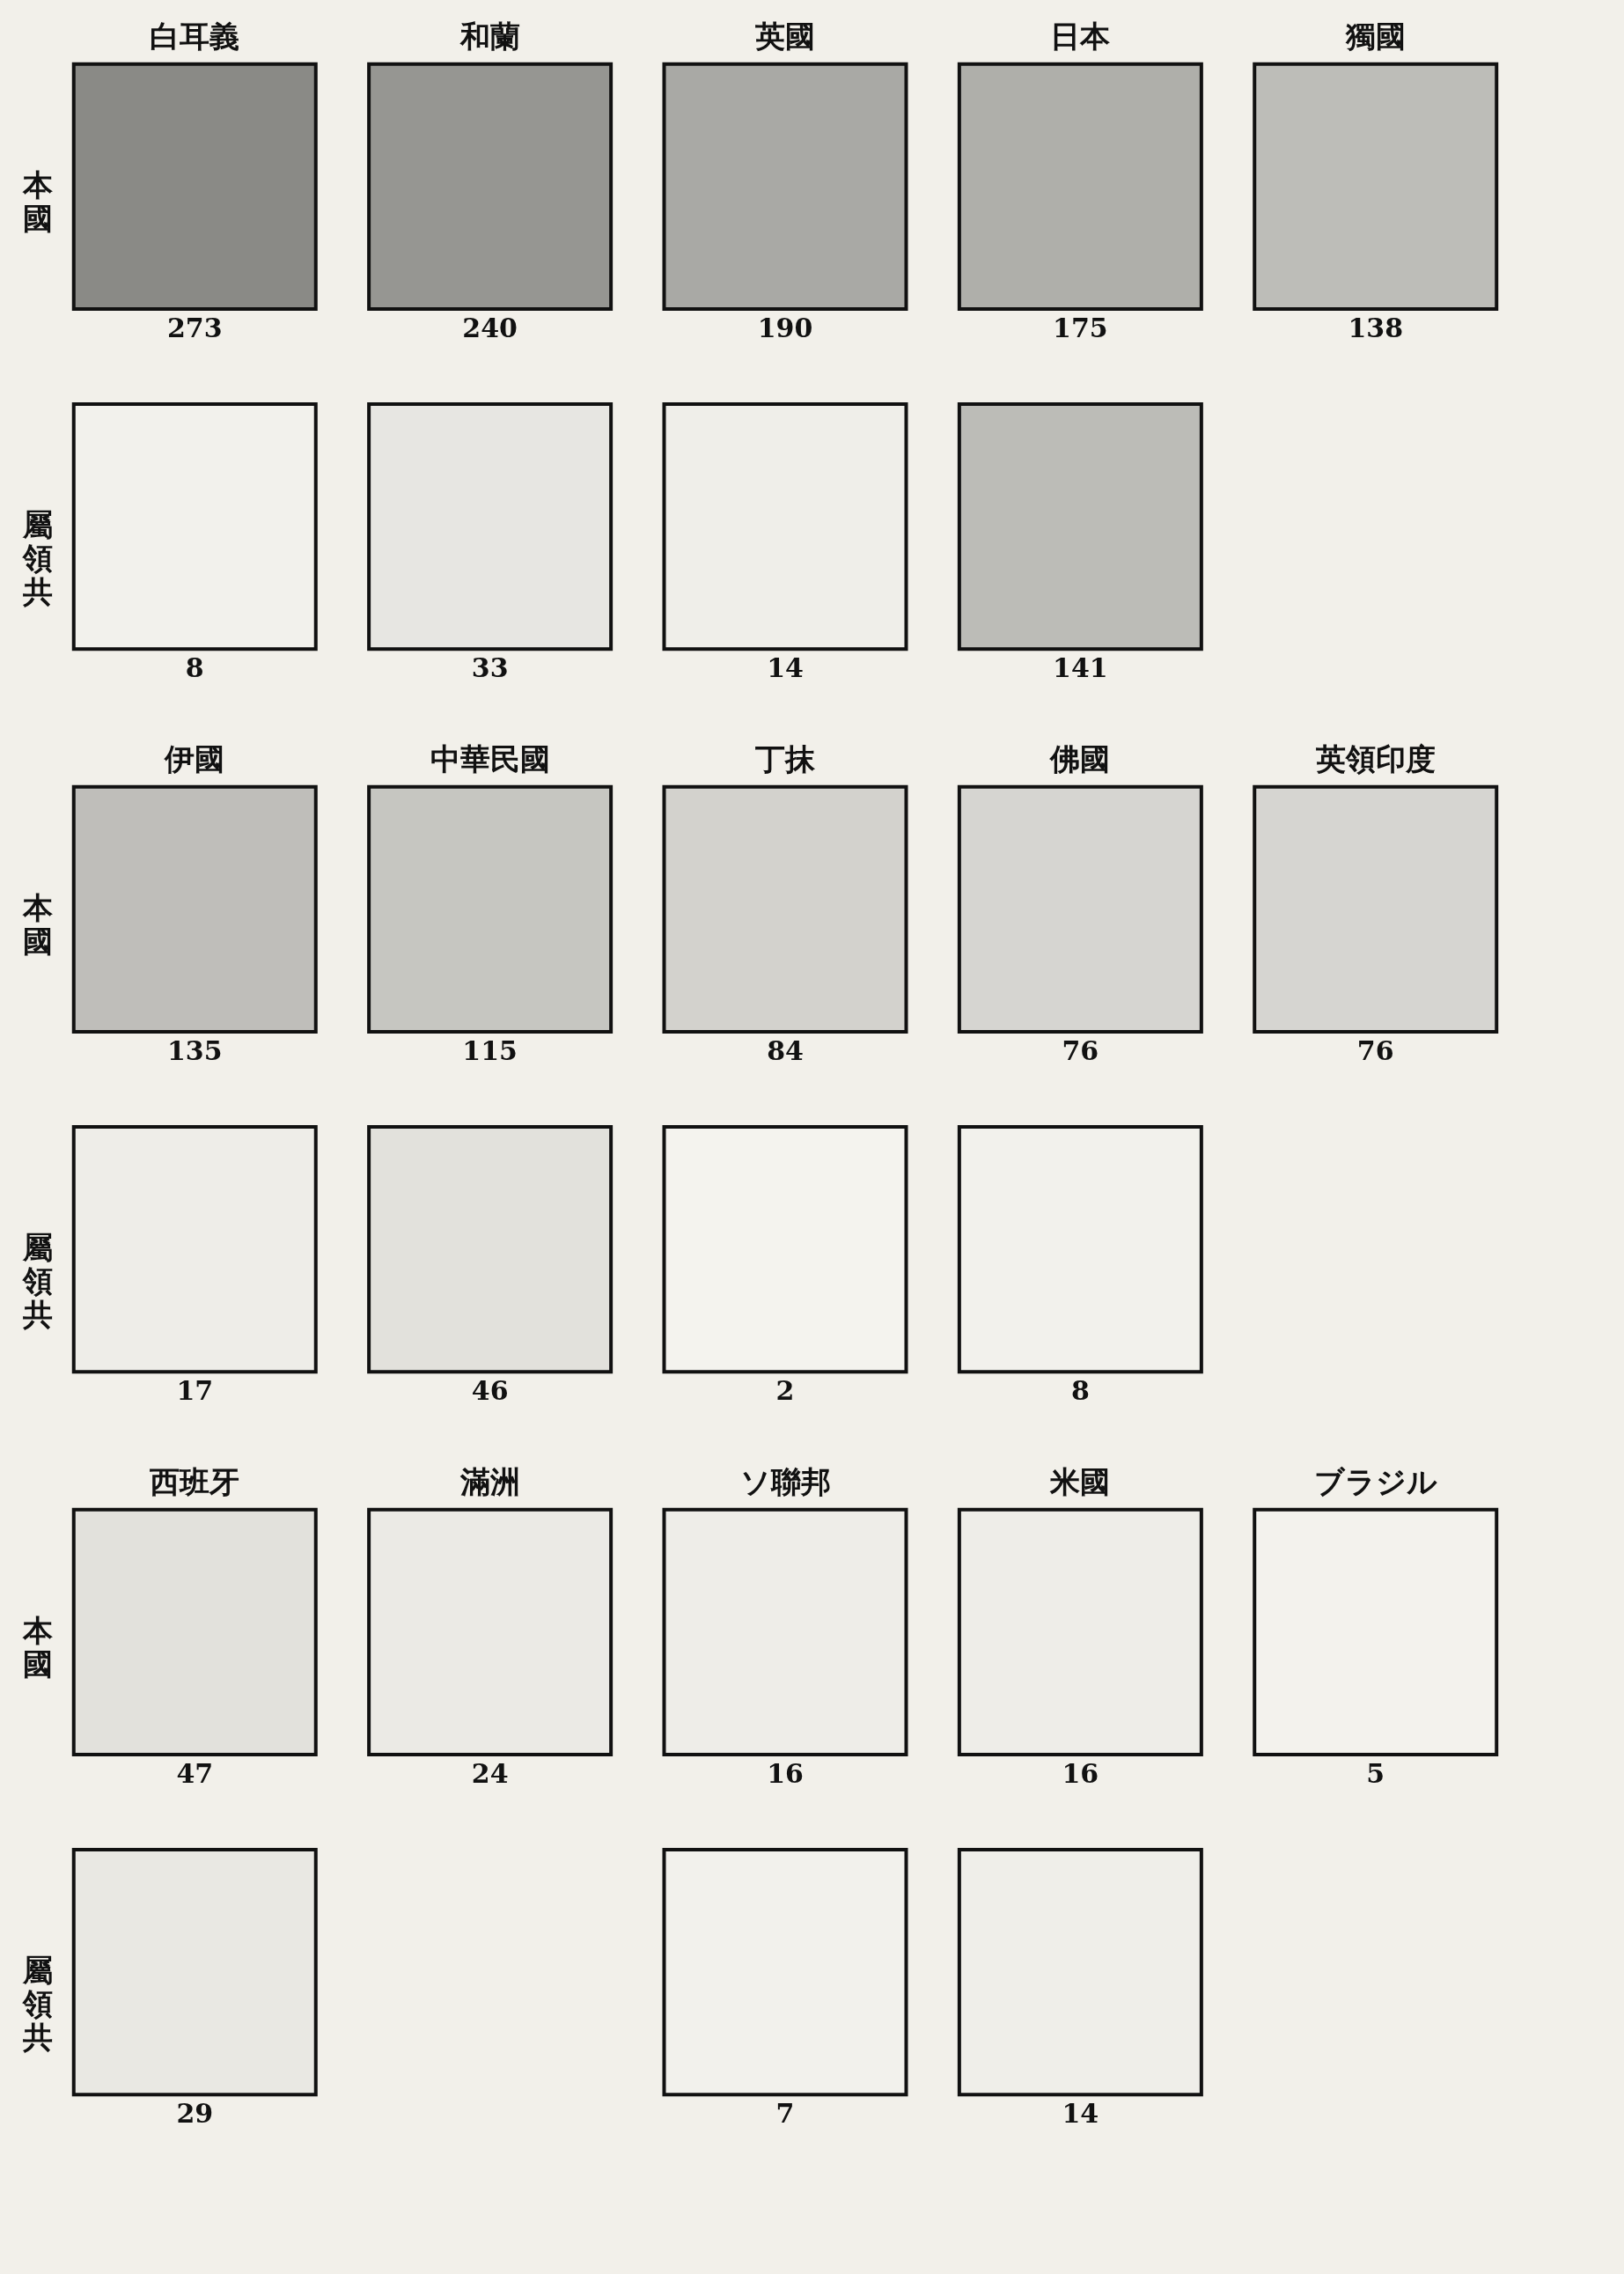 The height and width of the screenshot is (2274, 1624). Describe the element at coordinates (1080, 327) in the screenshot. I see `data-label: 175` at that location.